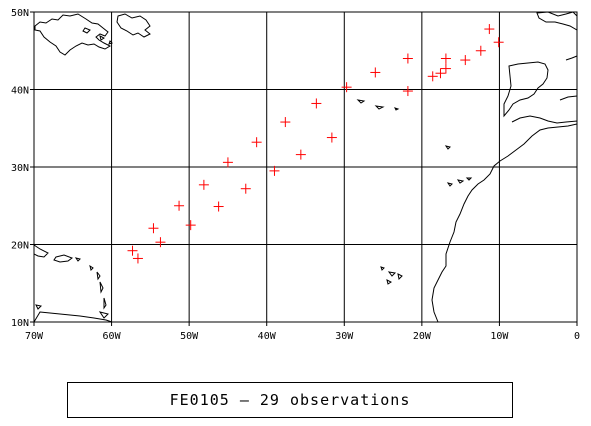 The image size is (591, 426). I want to click on x-tick-label: 40W, so click(267, 336).